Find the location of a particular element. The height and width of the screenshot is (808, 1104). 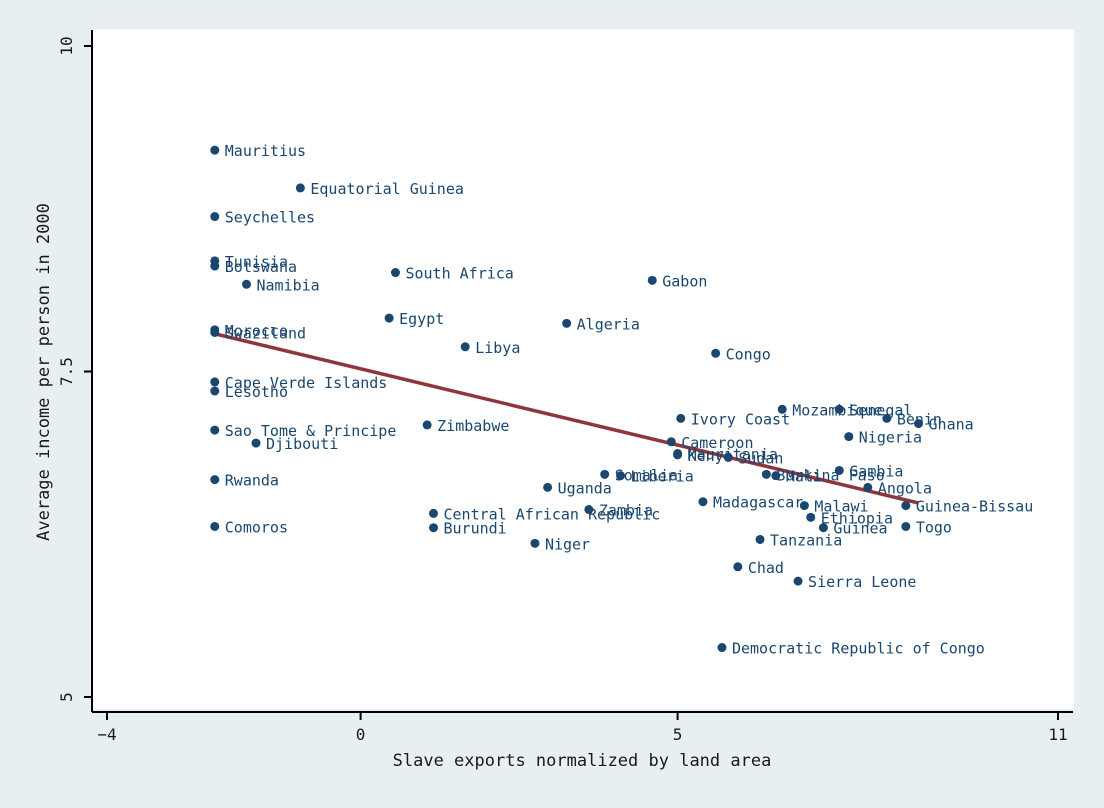

point-label: Algeria is located at coordinates (608, 324).